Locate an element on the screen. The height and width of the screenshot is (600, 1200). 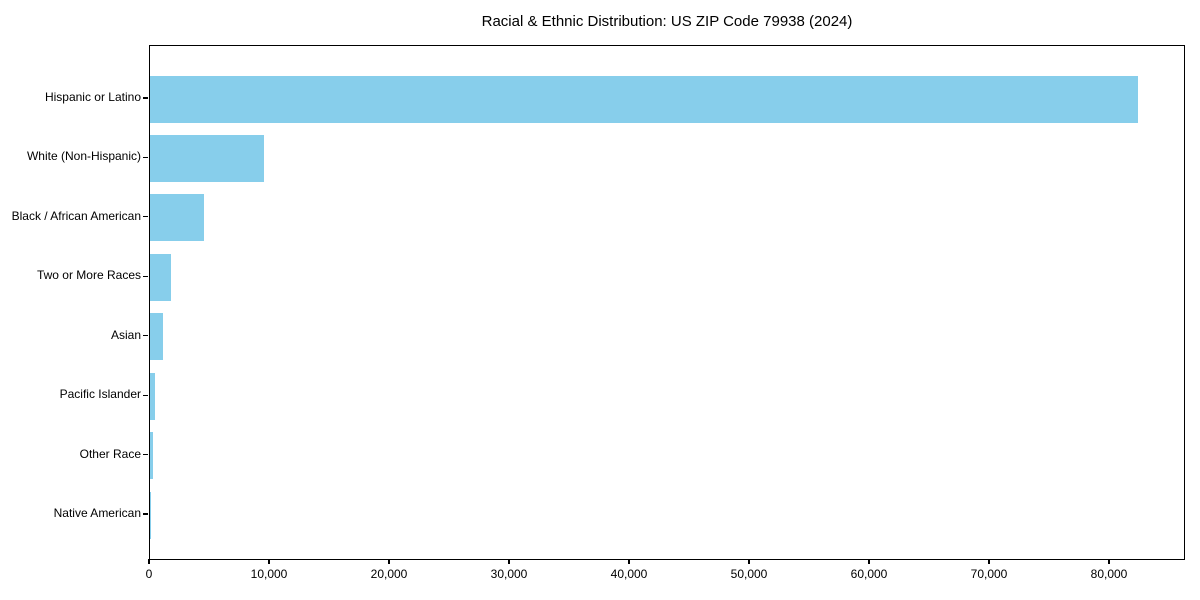
bar-two-or-more-races is located at coordinates (160, 277).